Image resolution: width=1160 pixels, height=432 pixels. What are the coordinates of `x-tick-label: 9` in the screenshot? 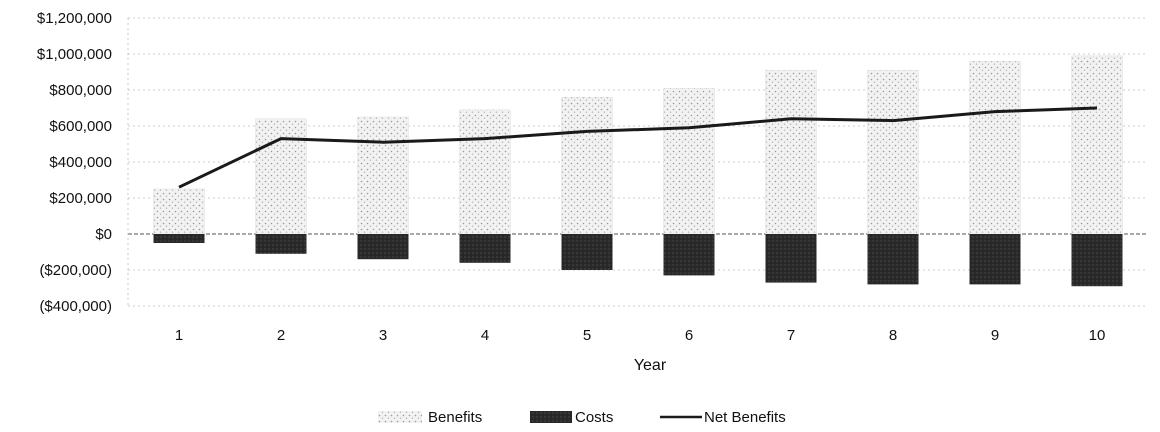 It's located at (995, 335).